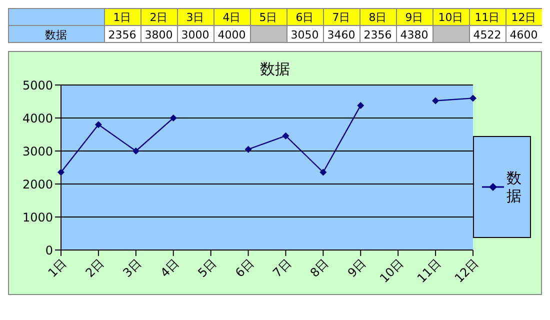  Describe the element at coordinates (341, 35) in the screenshot. I see `data-label: 3460` at that location.